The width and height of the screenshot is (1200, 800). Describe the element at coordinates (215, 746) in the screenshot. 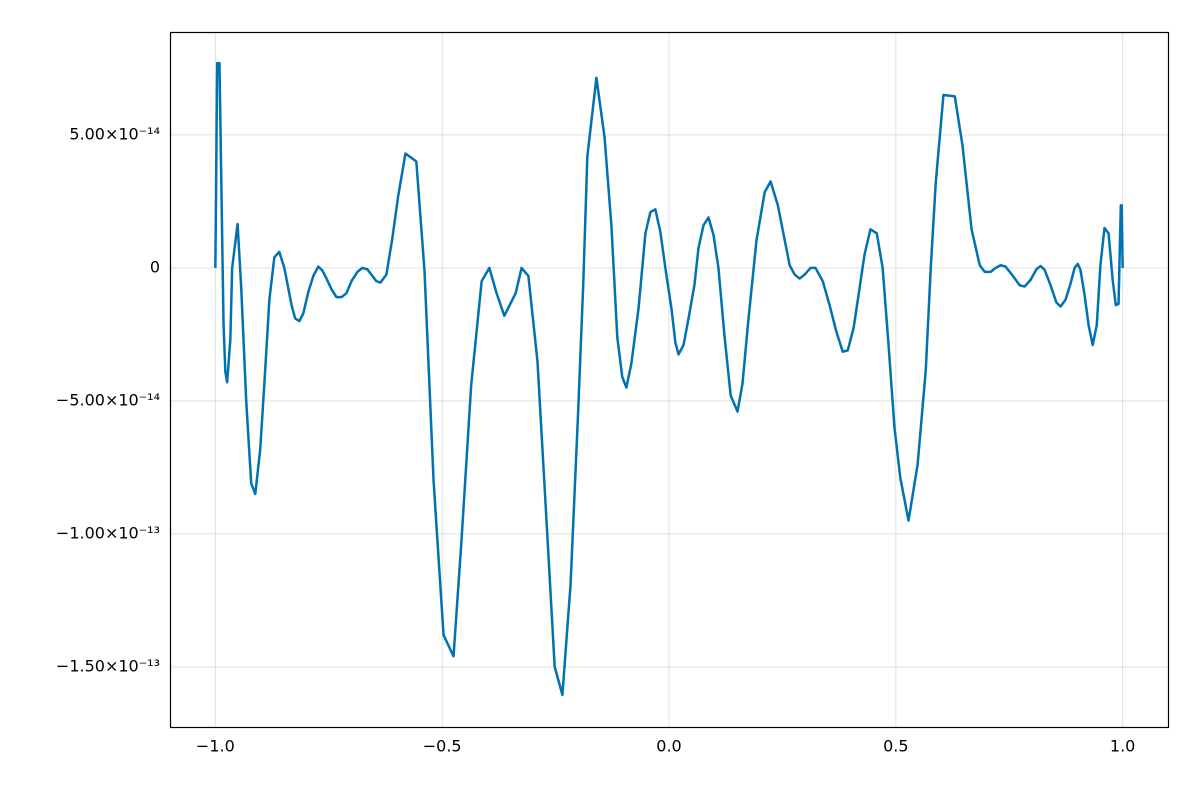

I see `x-tick-label: −1.0` at that location.